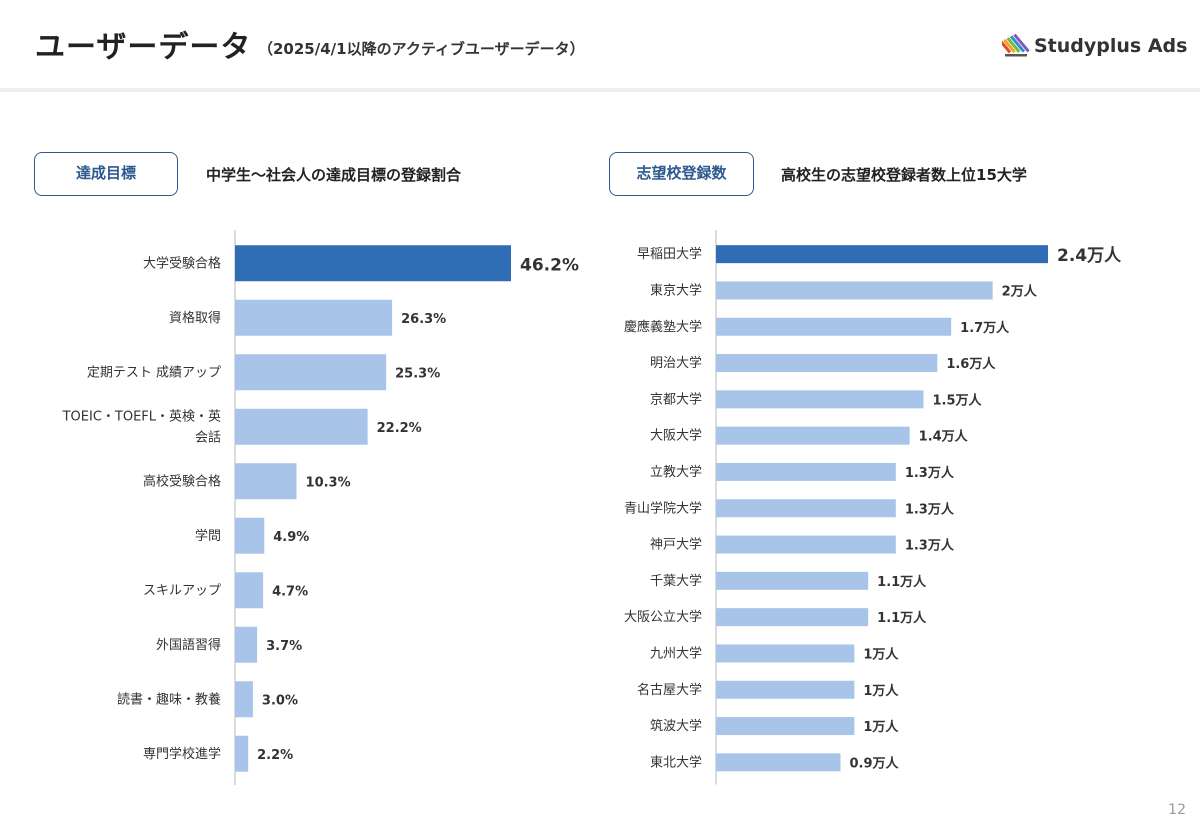 Image resolution: width=1200 pixels, height=830 pixels. What do you see at coordinates (676, 399) in the screenshot?
I see `category-label: 京都大学` at bounding box center [676, 399].